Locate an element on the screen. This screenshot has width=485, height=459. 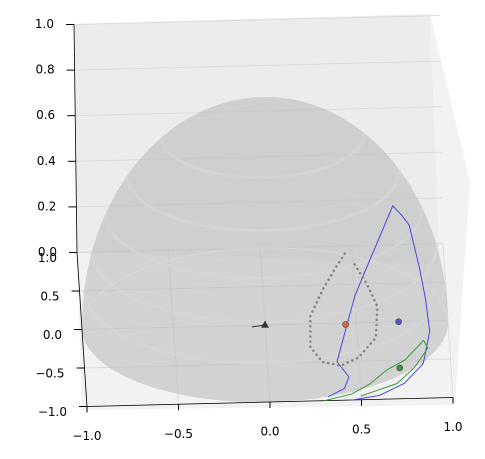
x-tick-label: 0.5 is located at coordinates (361, 429).